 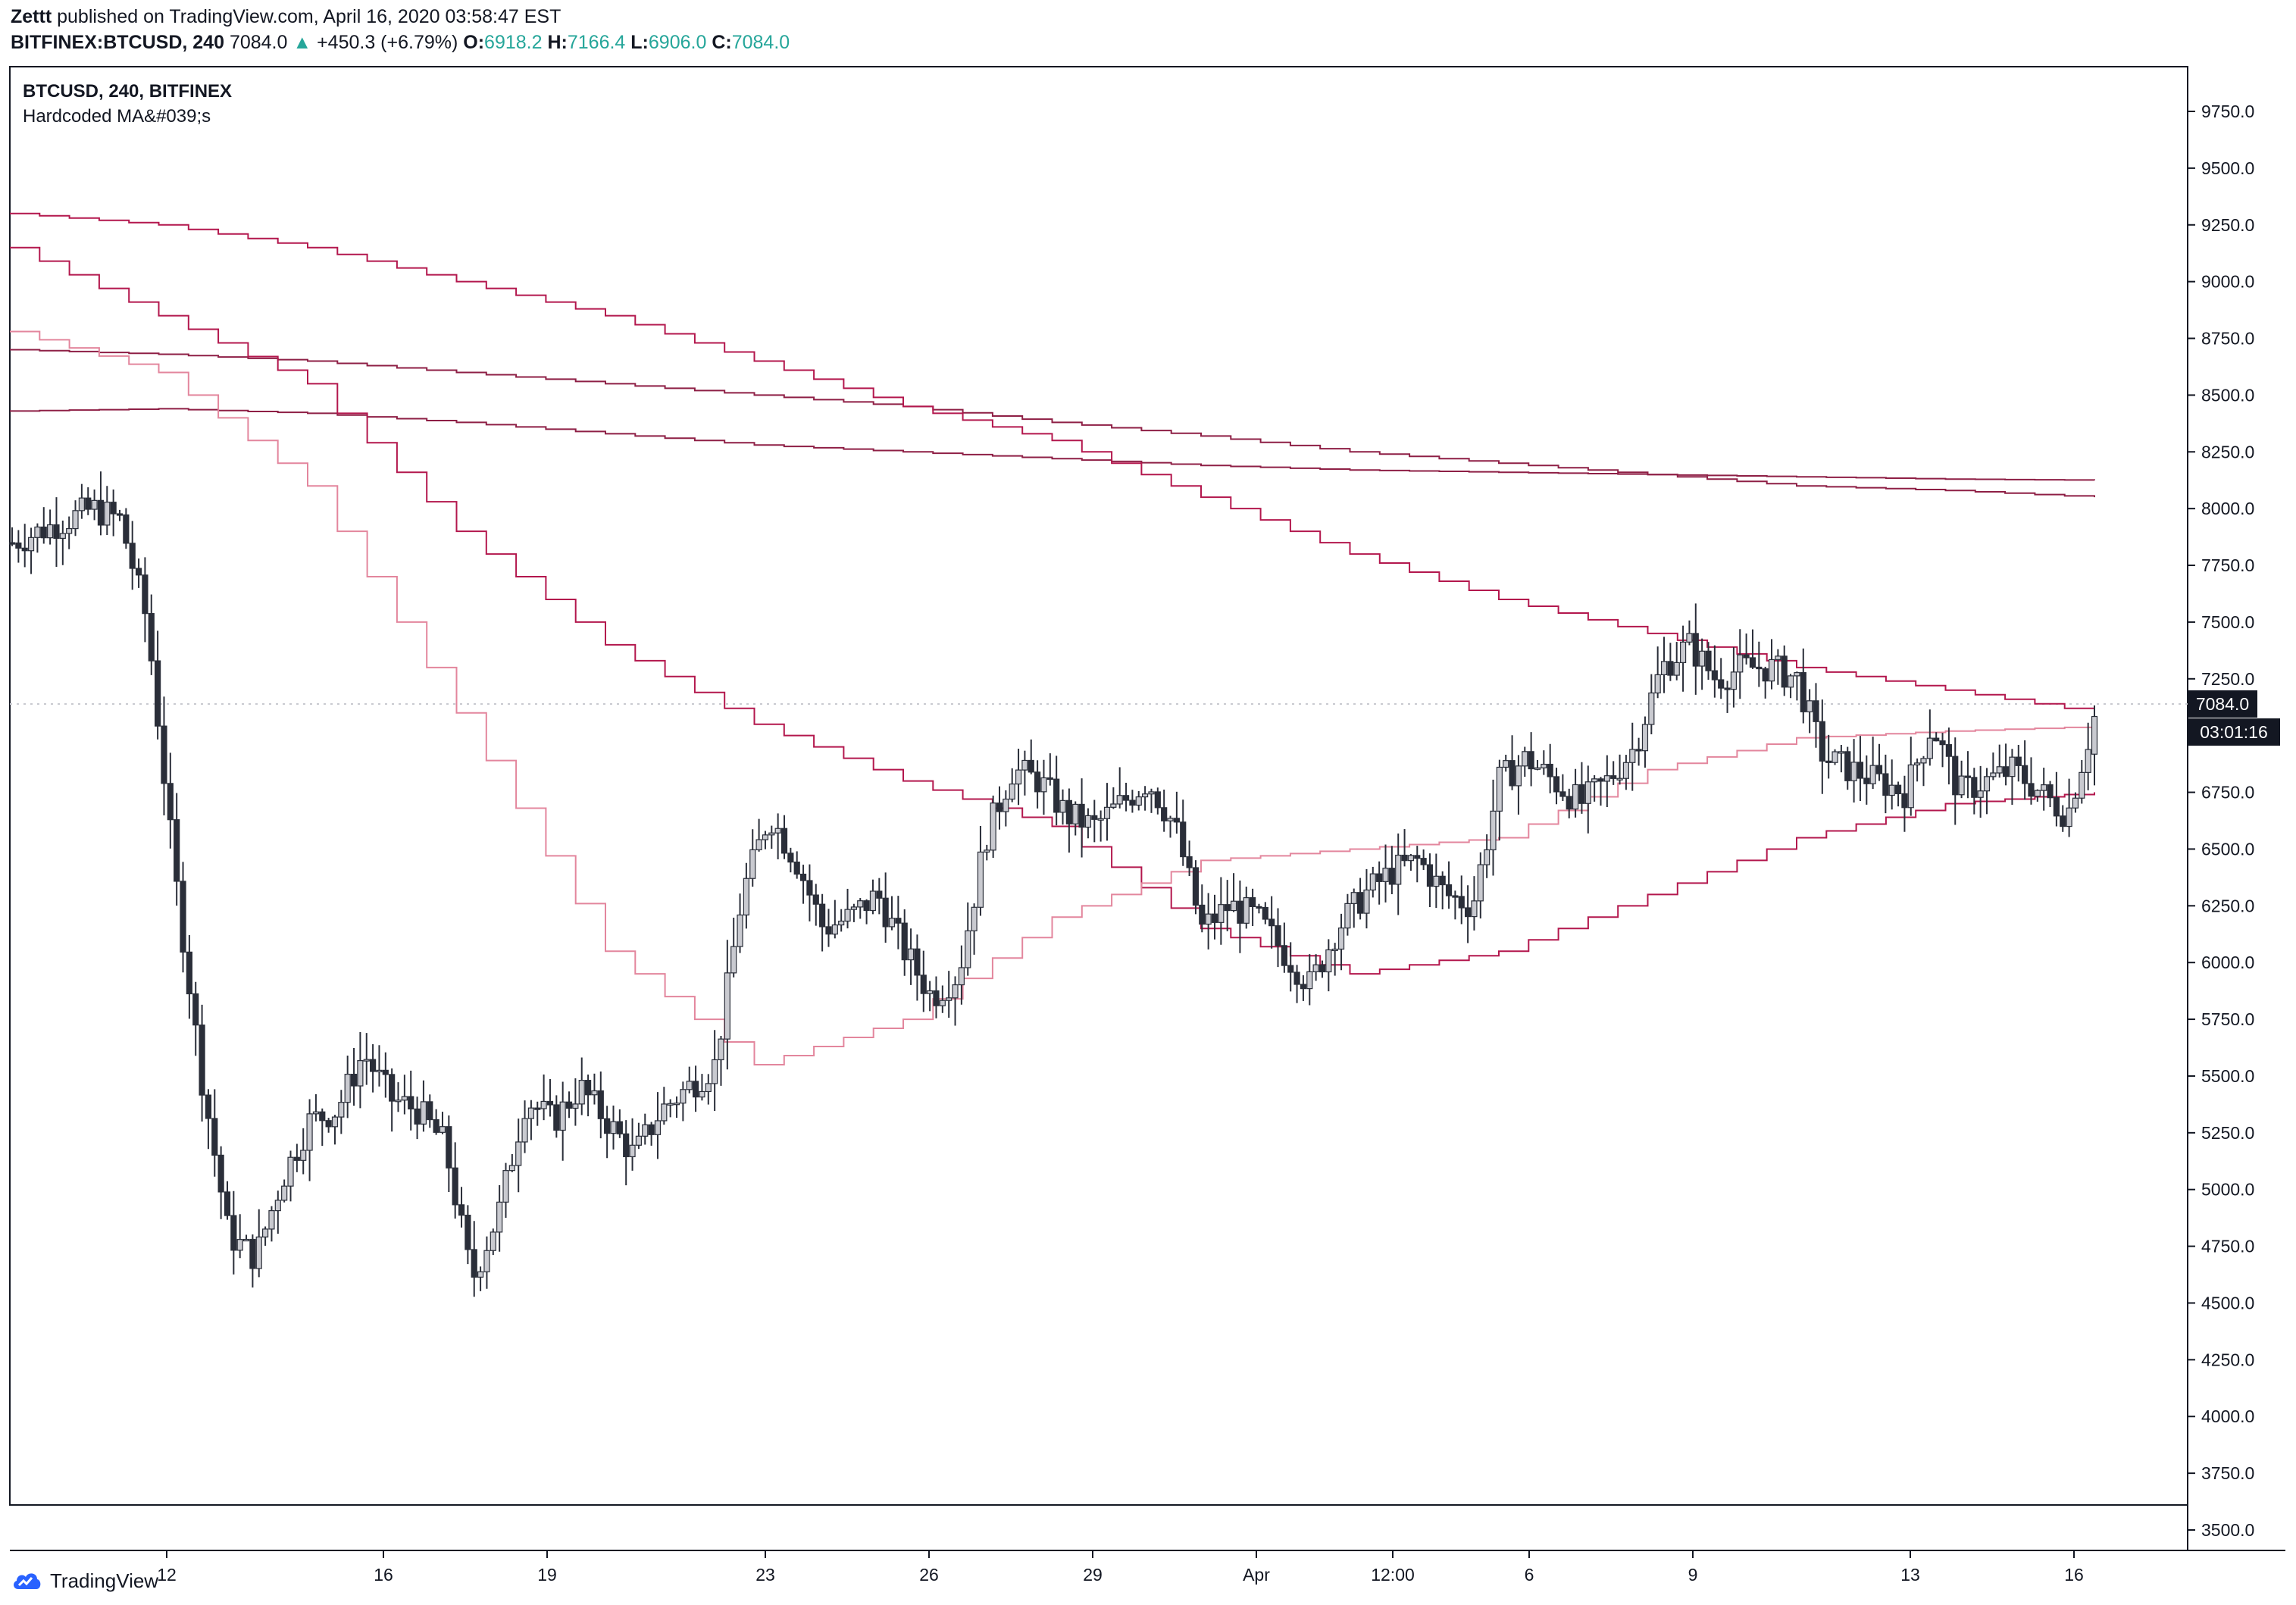 I want to click on author-name: Zettt, so click(x=32, y=16).